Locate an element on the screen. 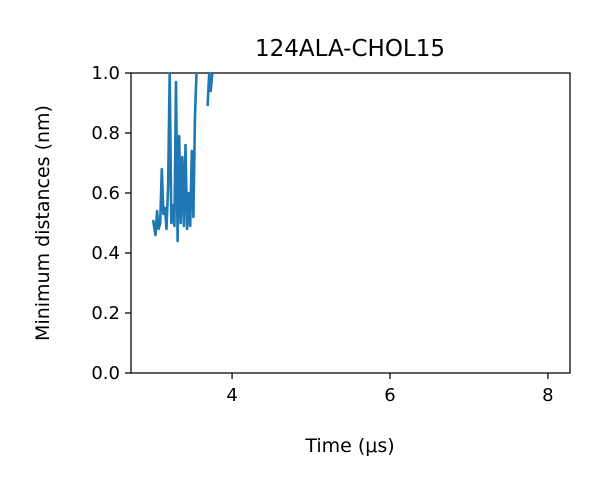 This screenshot has height=500, width=600. x-axis: 4 6 8 is located at coordinates (390, 389).